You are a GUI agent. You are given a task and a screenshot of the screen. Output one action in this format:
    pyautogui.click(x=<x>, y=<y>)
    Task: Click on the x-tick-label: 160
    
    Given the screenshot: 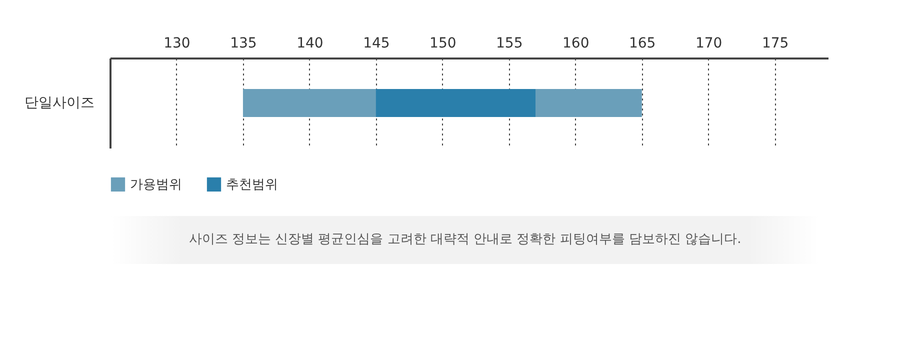 What is the action you would take?
    pyautogui.click(x=576, y=44)
    